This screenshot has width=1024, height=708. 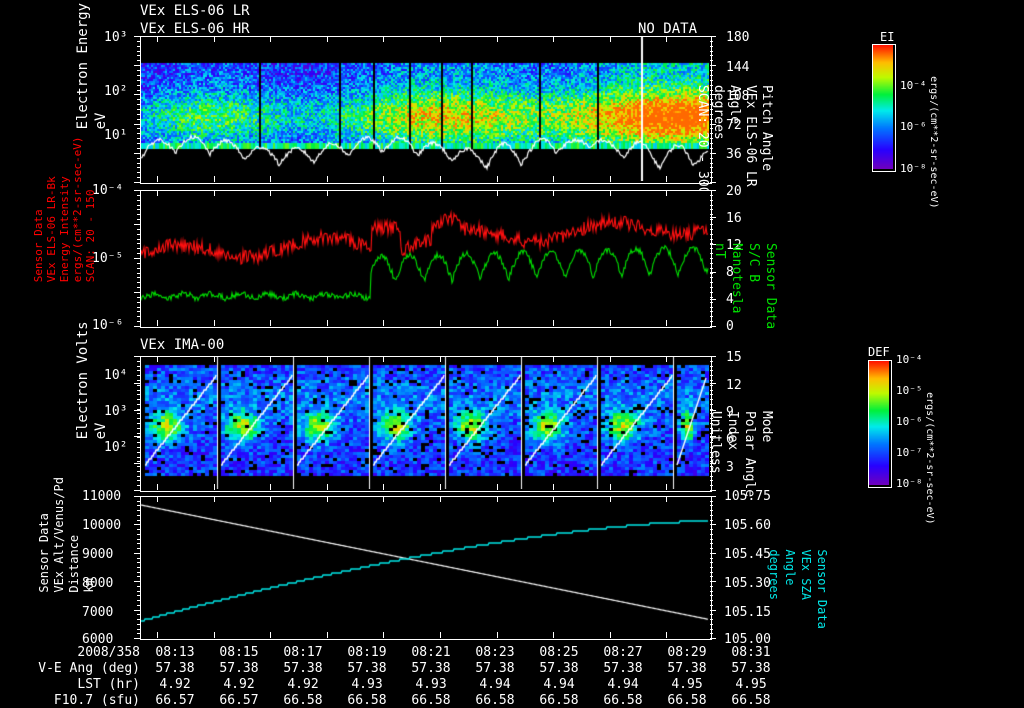 What do you see at coordinates (747, 525) in the screenshot?
I see `panel-4-y2tick-1: 105.60` at bounding box center [747, 525].